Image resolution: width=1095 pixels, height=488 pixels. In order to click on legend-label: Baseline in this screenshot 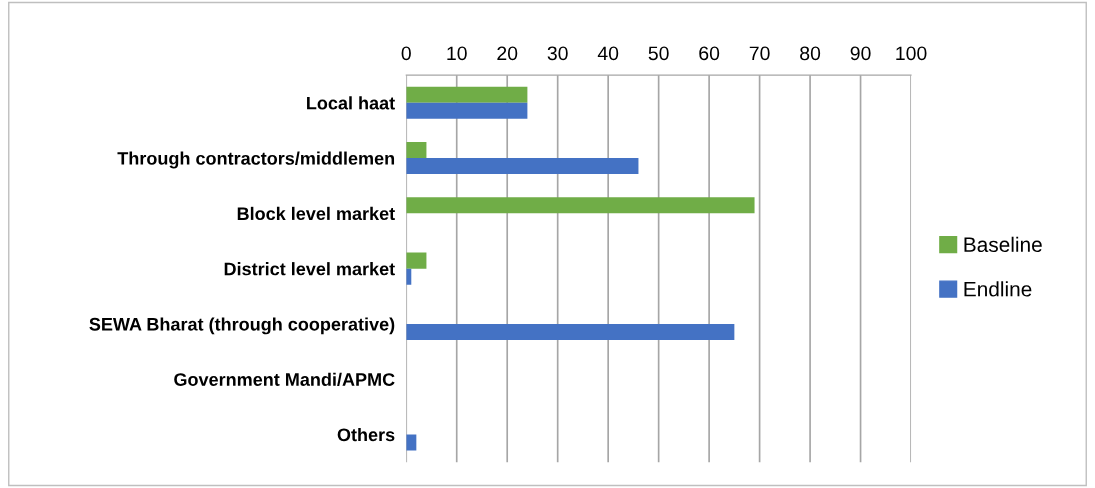, I will do `click(1003, 244)`.